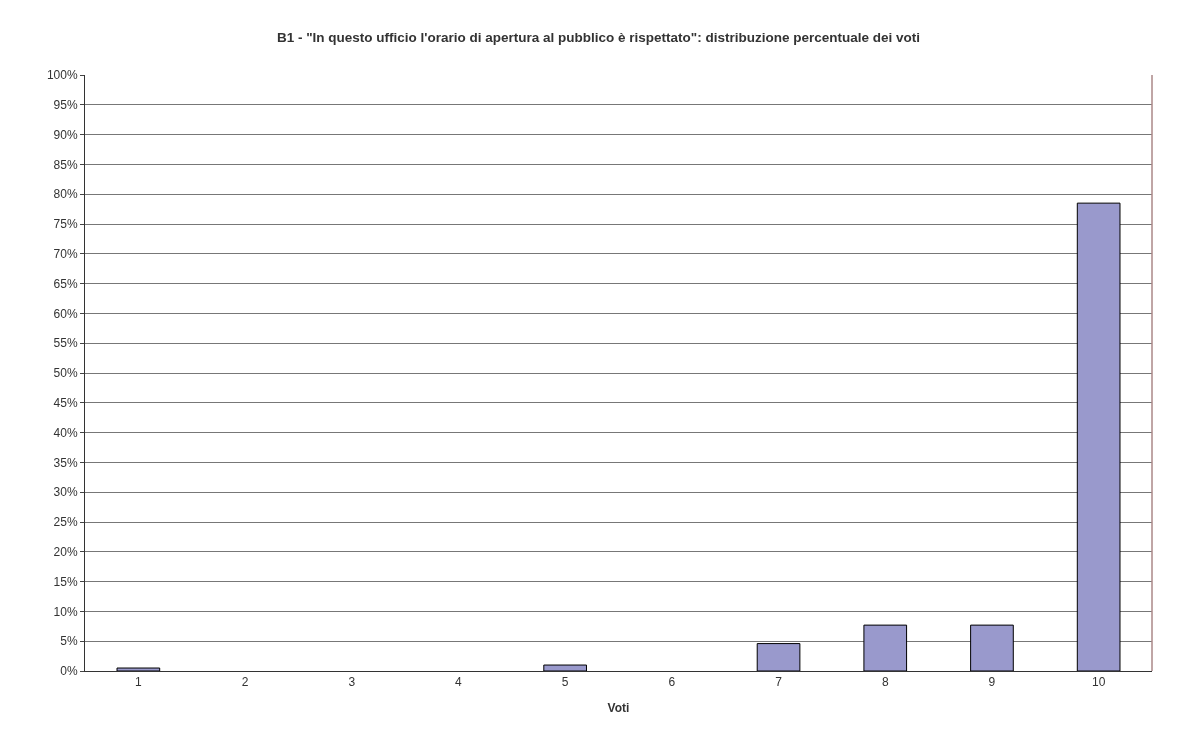  What do you see at coordinates (65, 224) in the screenshot?
I see `y-tick-label: 75%` at bounding box center [65, 224].